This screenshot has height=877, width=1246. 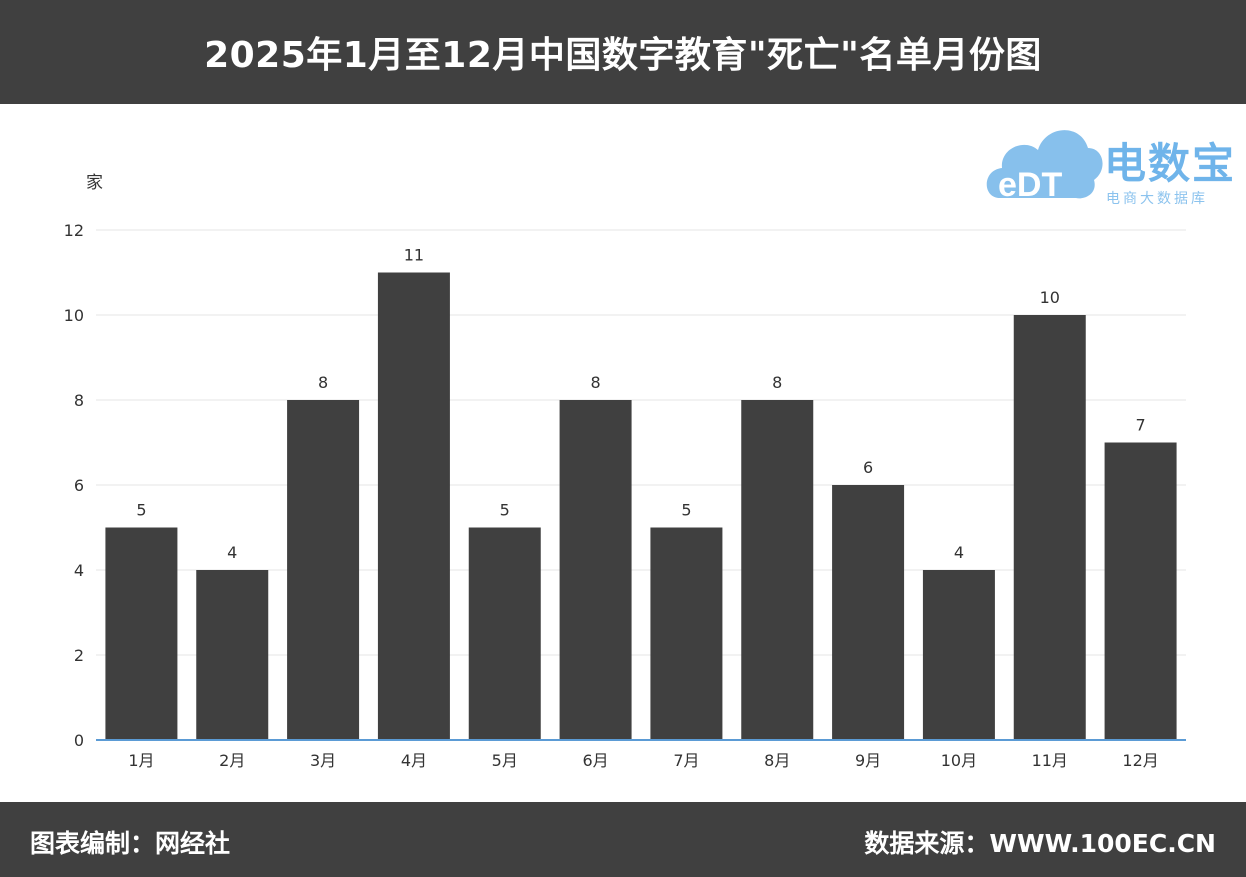 I want to click on footer-bar: 图表编制：网经社 数据来源：WWW.100EC.CN, so click(x=623, y=839).